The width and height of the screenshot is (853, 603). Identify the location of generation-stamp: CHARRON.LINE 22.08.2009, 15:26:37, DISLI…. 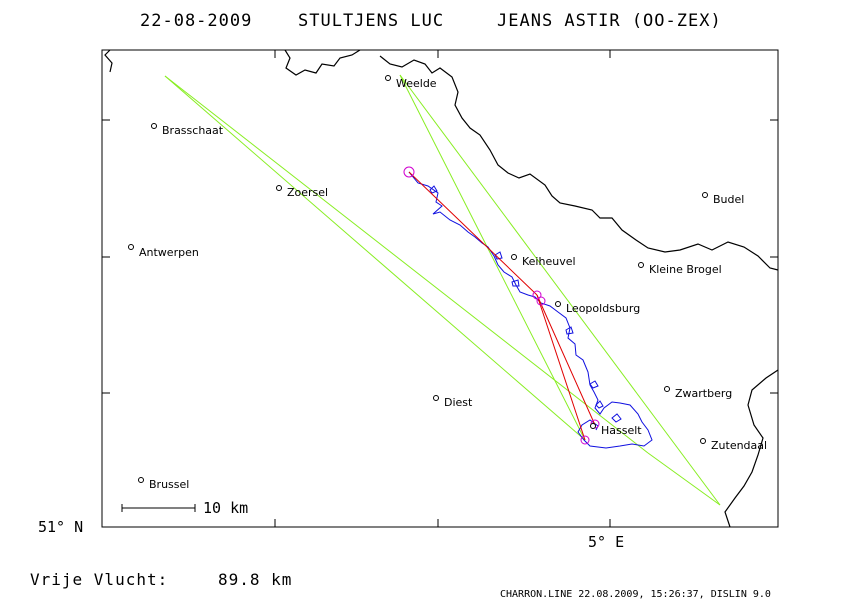
(635, 594).